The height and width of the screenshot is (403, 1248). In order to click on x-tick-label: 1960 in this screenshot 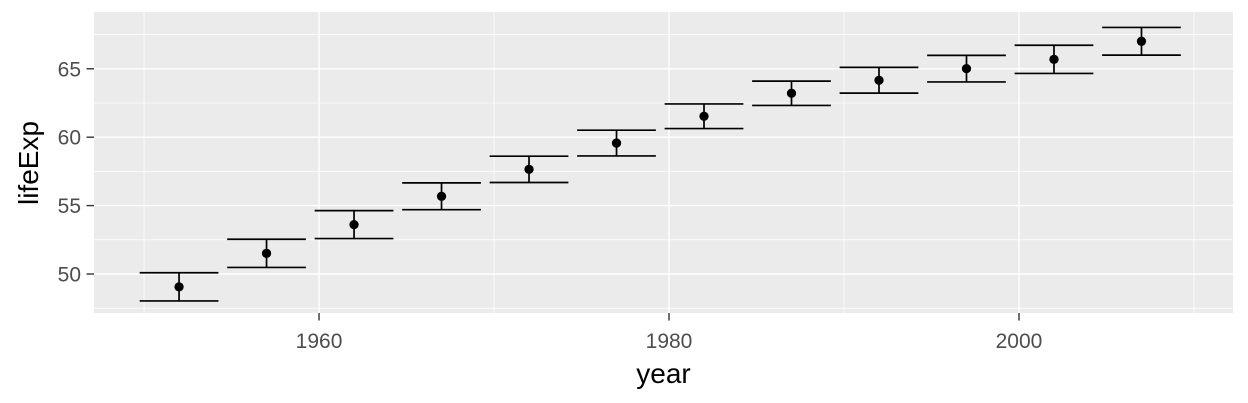, I will do `click(319, 341)`.